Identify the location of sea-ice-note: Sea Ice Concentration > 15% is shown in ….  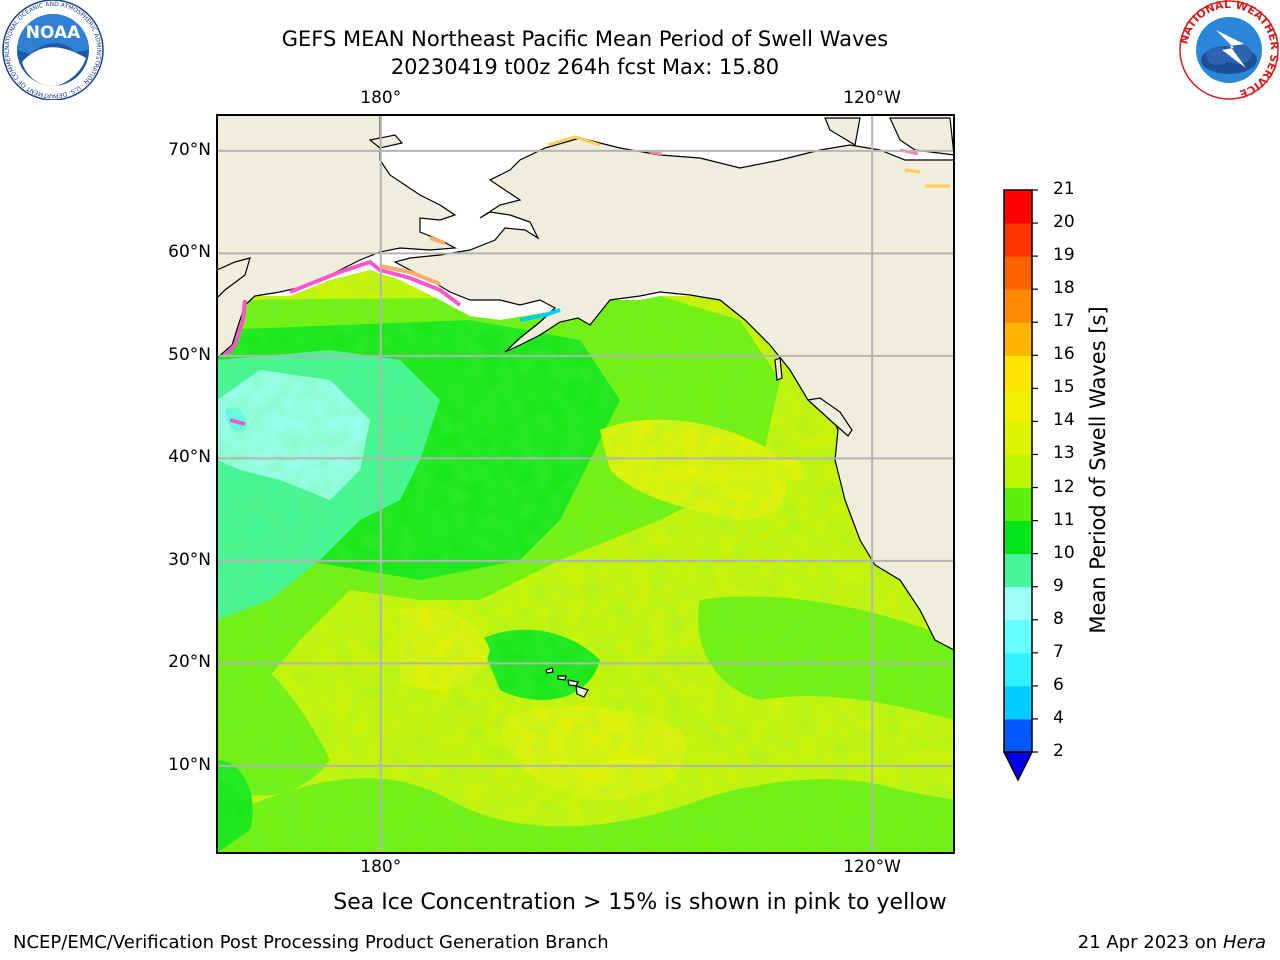
(640, 902).